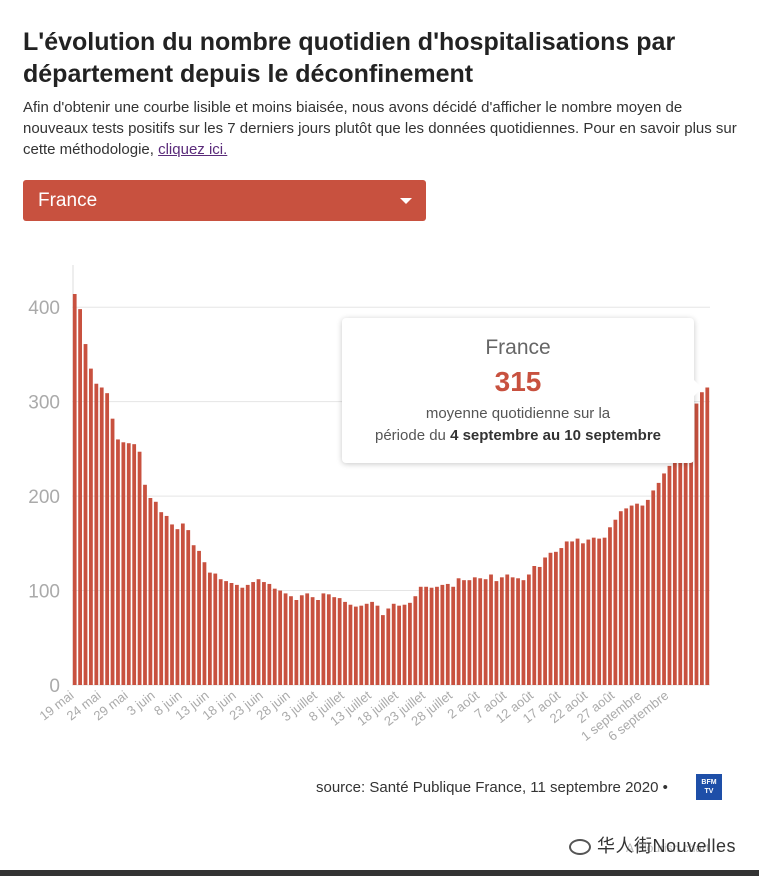 This screenshot has width=759, height=876. I want to click on flourish-credit: A Flourish chart, so click(668, 848).